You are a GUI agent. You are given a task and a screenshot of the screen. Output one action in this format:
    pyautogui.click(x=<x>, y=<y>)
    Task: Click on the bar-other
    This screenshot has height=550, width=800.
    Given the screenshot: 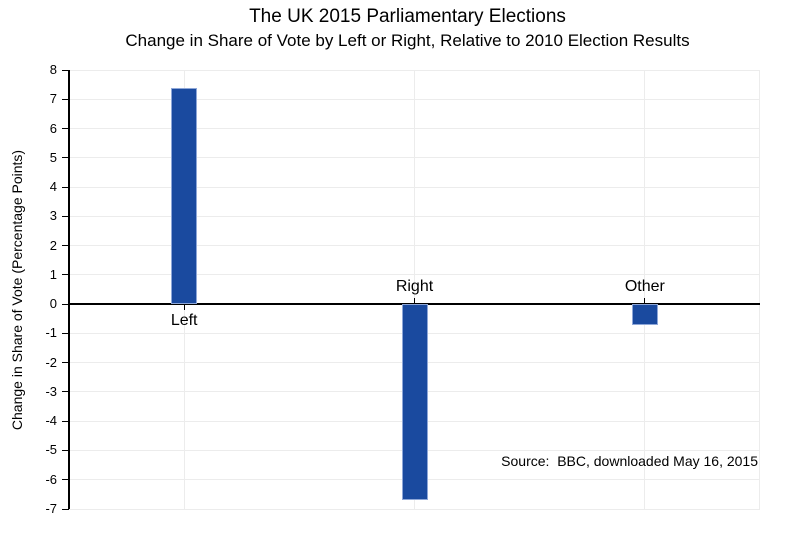 What is the action you would take?
    pyautogui.click(x=644, y=314)
    